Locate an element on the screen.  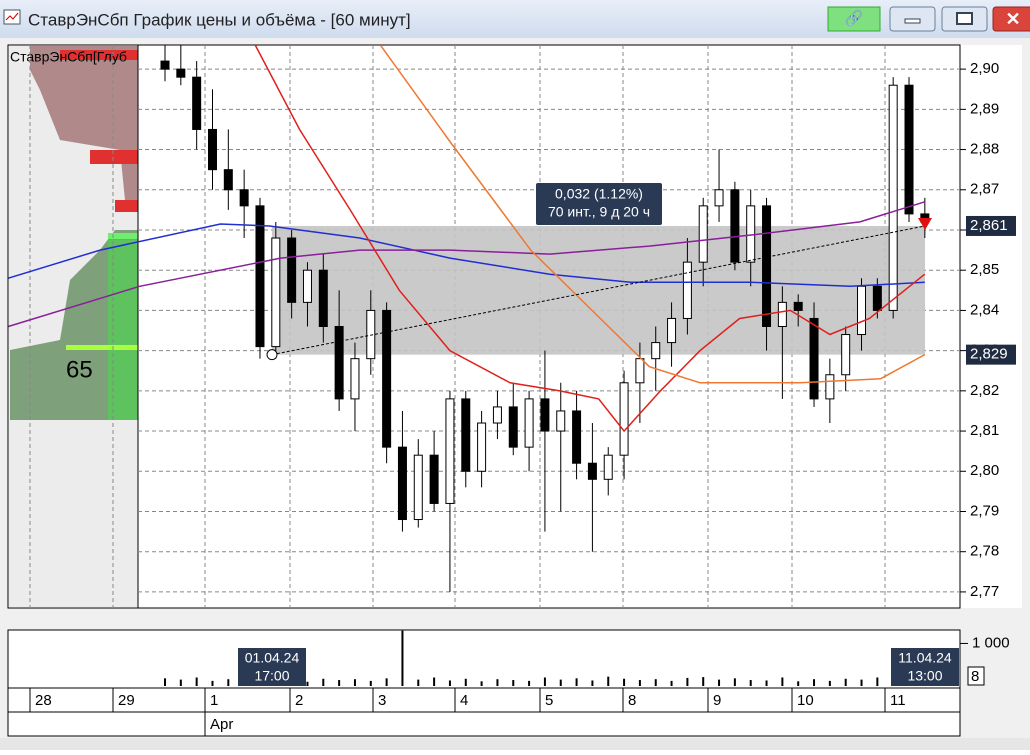
crosshair-label: 01.04.24 is located at coordinates (272, 658).